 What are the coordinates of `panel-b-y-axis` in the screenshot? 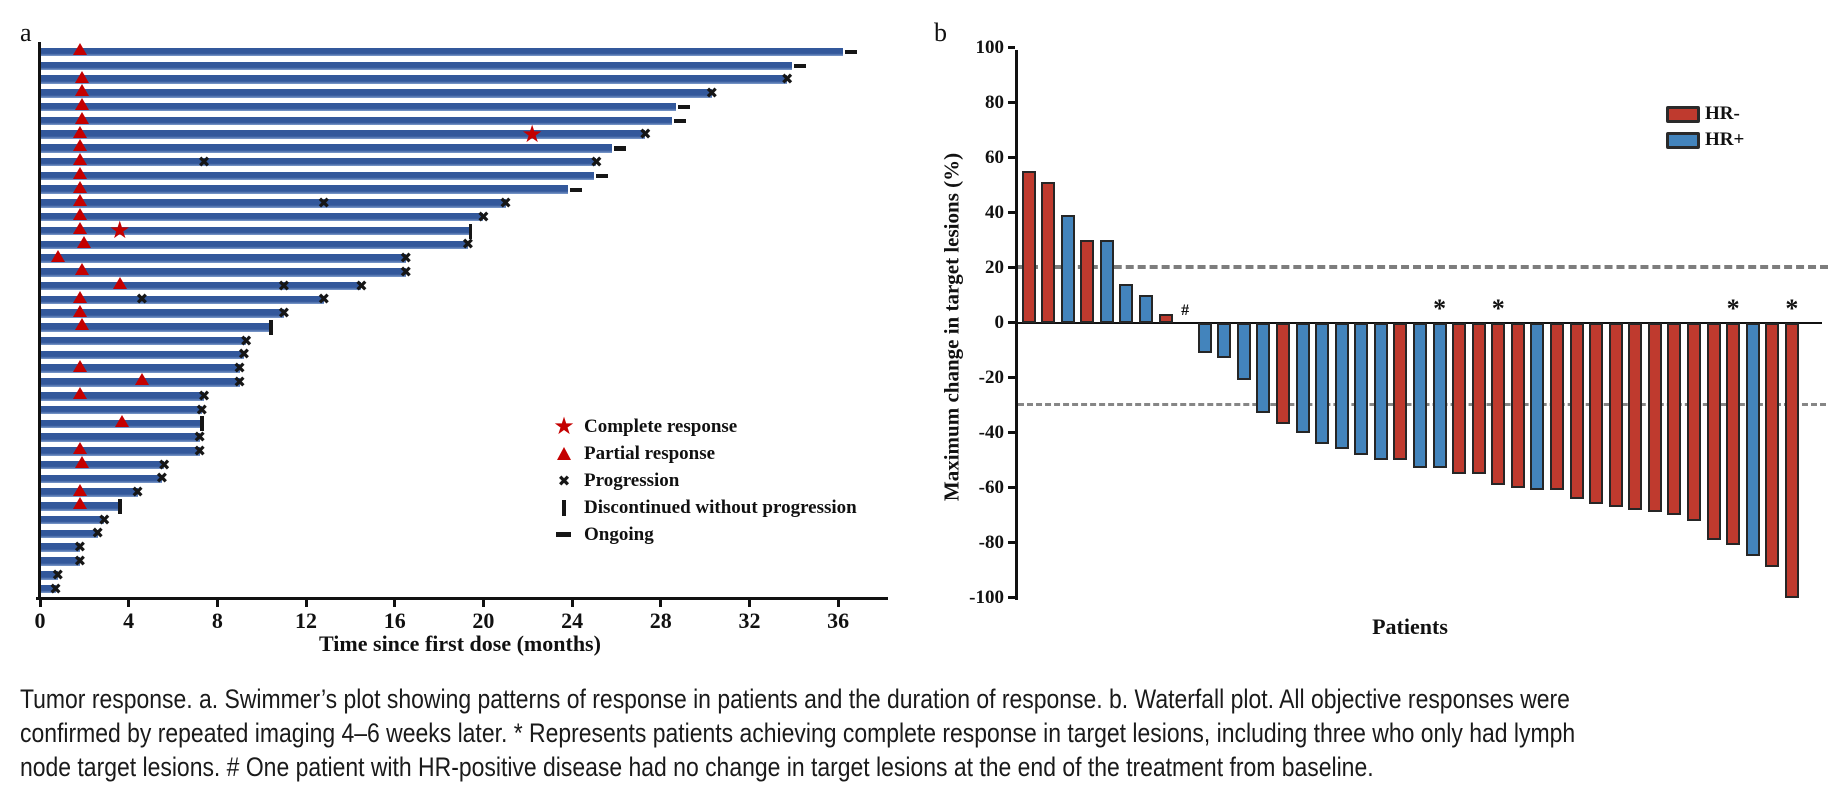 It's located at (1016, 325).